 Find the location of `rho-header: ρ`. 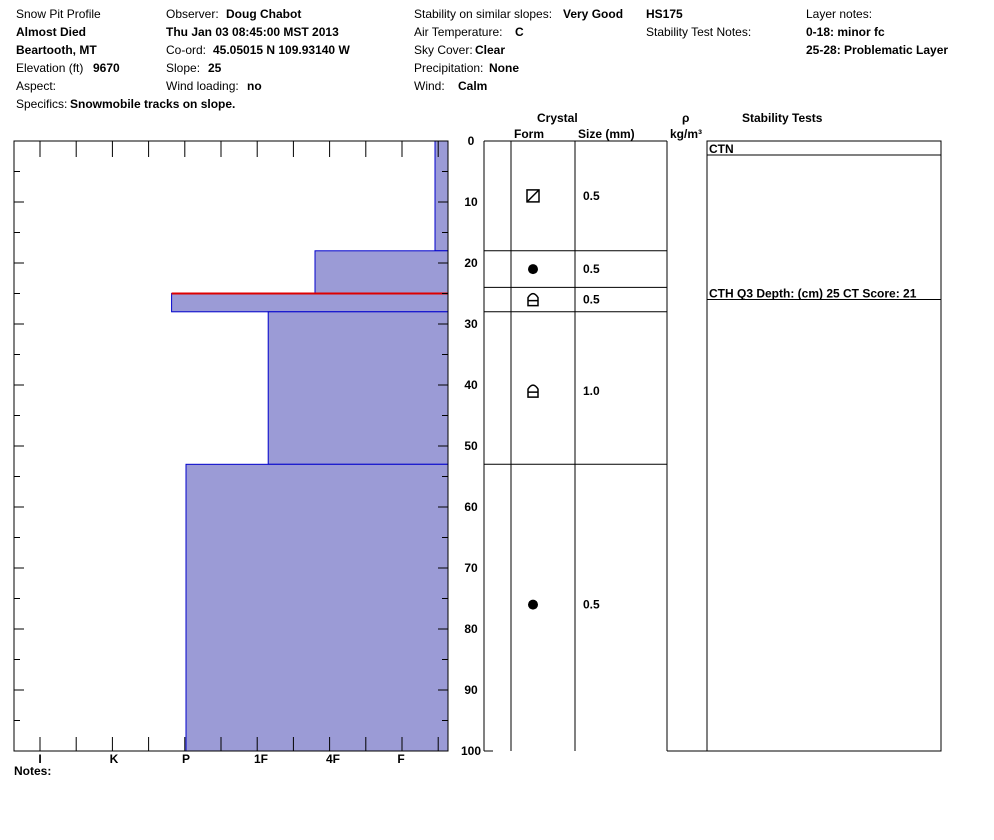

rho-header: ρ is located at coordinates (686, 118).